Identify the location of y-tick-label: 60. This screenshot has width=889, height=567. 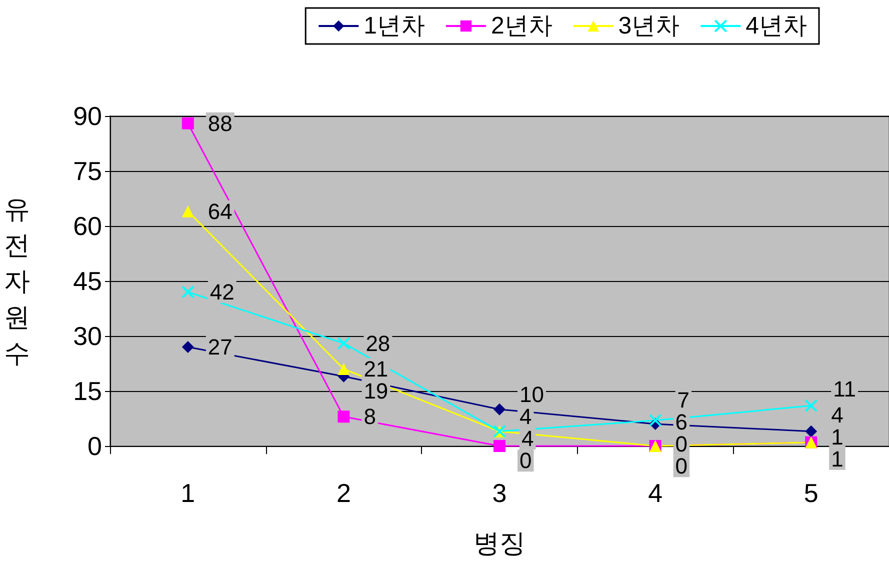
(87, 226).